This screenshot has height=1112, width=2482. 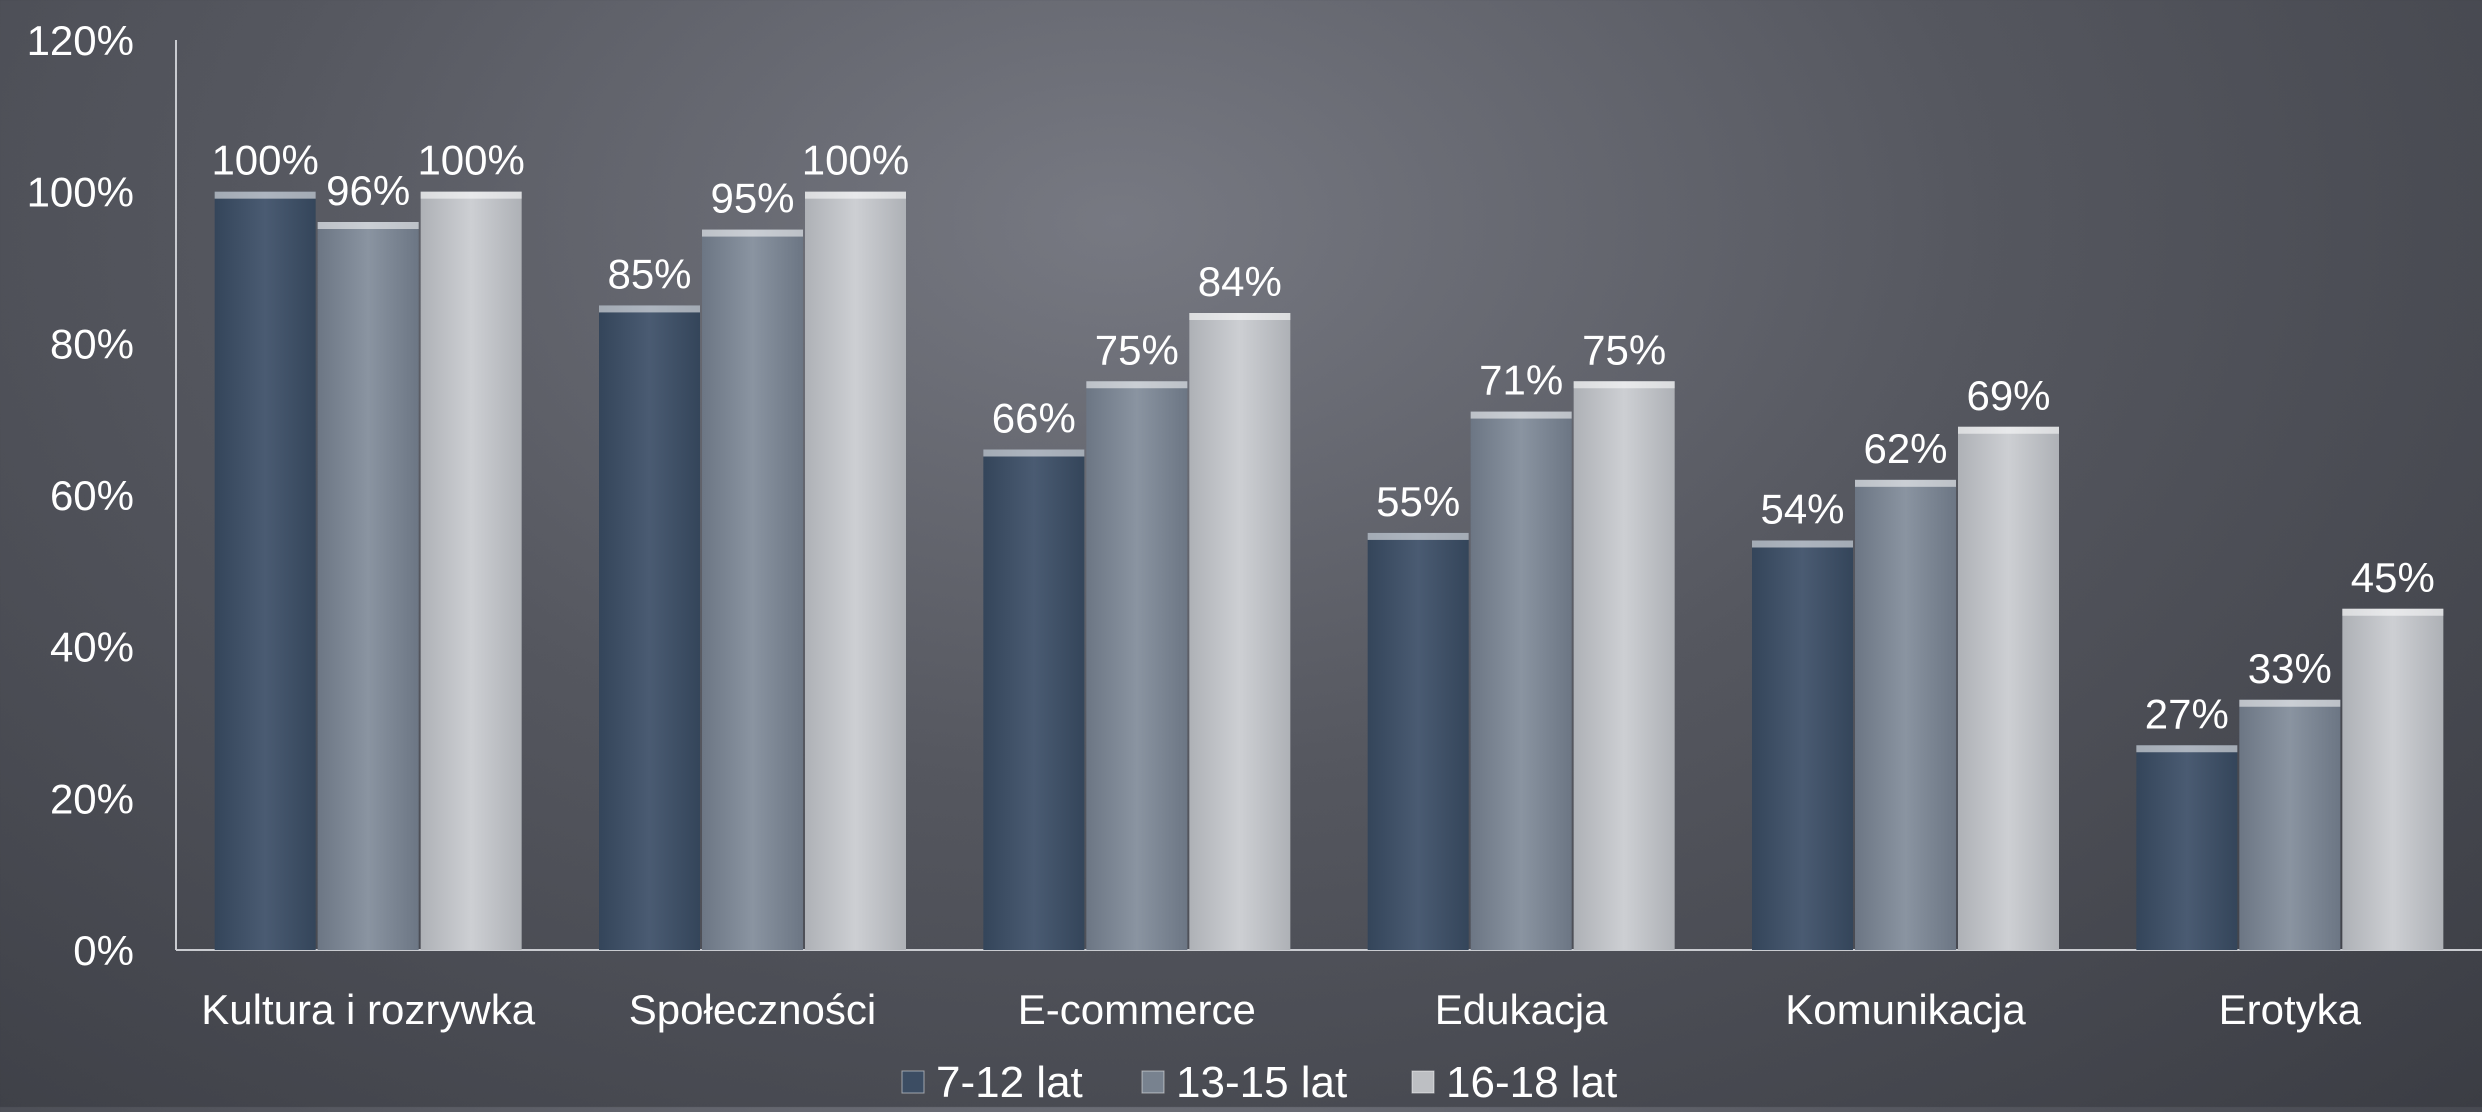 What do you see at coordinates (92, 495) in the screenshot?
I see `y-tick-label: 60%` at bounding box center [92, 495].